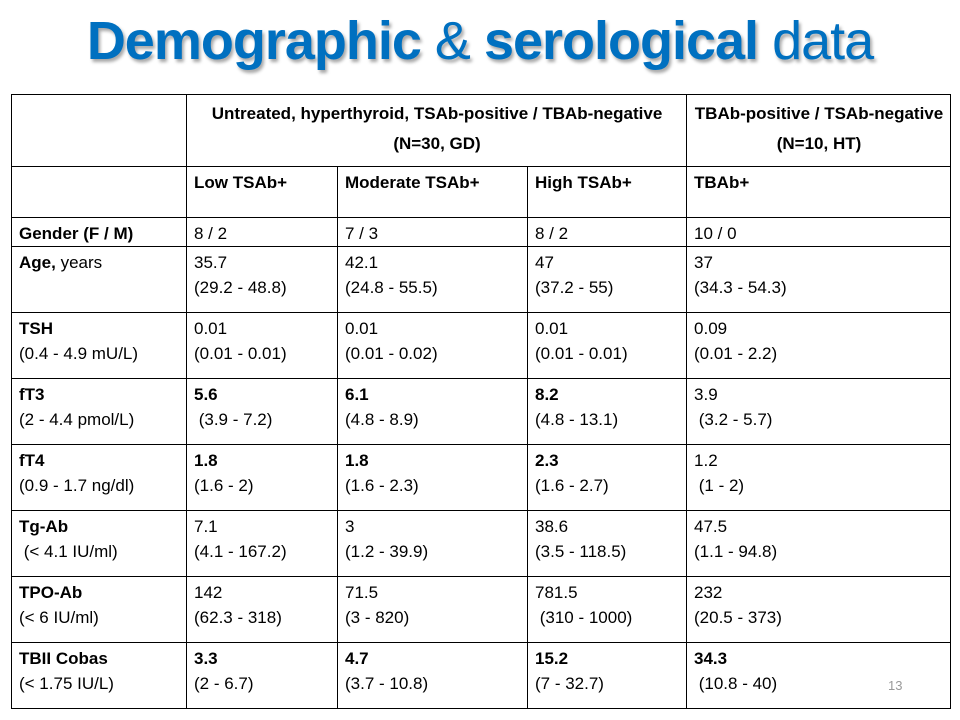 The image size is (960, 720). I want to click on median-value: 4.7, so click(357, 658).